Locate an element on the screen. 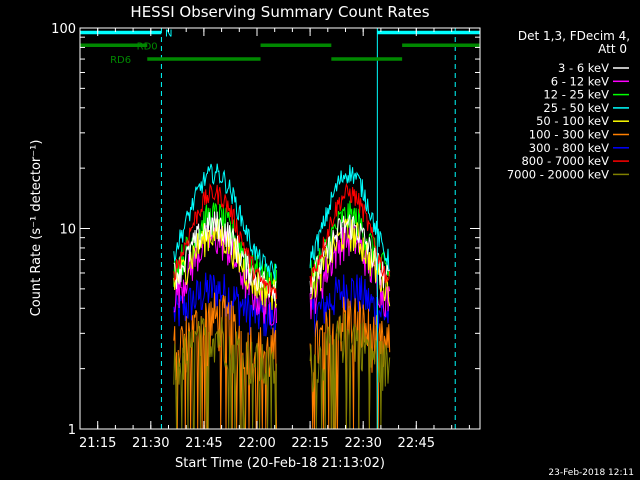  x-tick-label-2: 21:45 is located at coordinates (203, 443).